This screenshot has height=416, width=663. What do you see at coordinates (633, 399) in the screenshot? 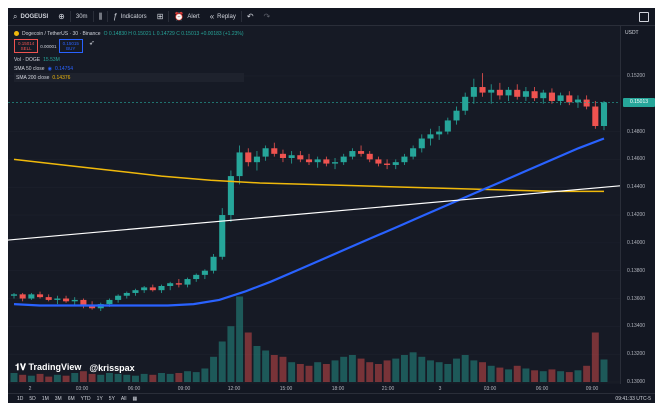
I see `clock: 09:41:33 UTC-5` at bounding box center [633, 399].